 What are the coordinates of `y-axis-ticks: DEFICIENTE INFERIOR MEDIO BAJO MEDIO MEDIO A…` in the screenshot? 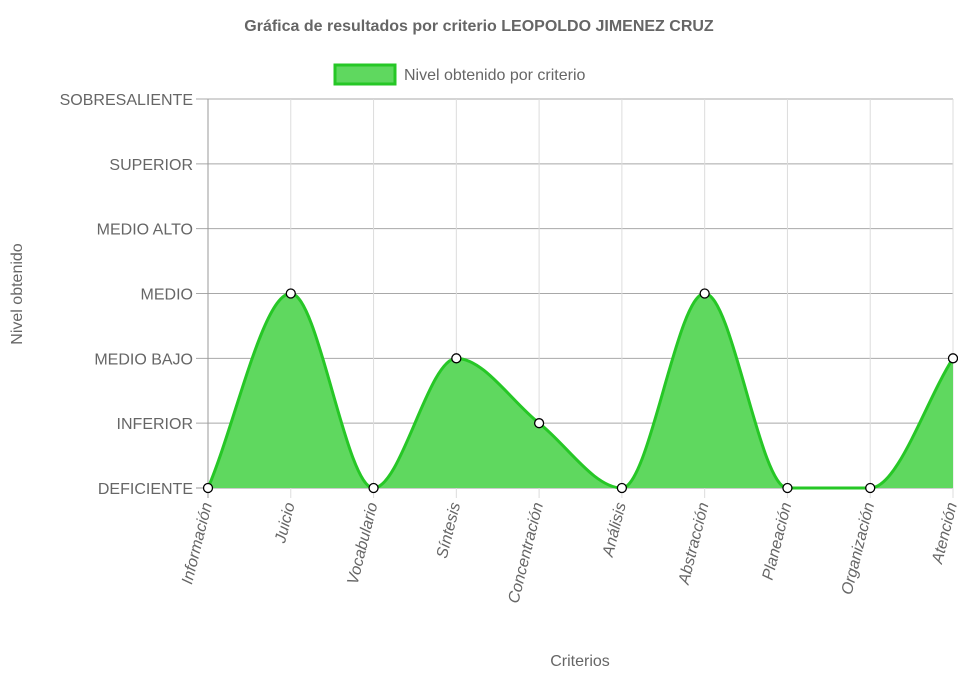 It's located at (126, 295).